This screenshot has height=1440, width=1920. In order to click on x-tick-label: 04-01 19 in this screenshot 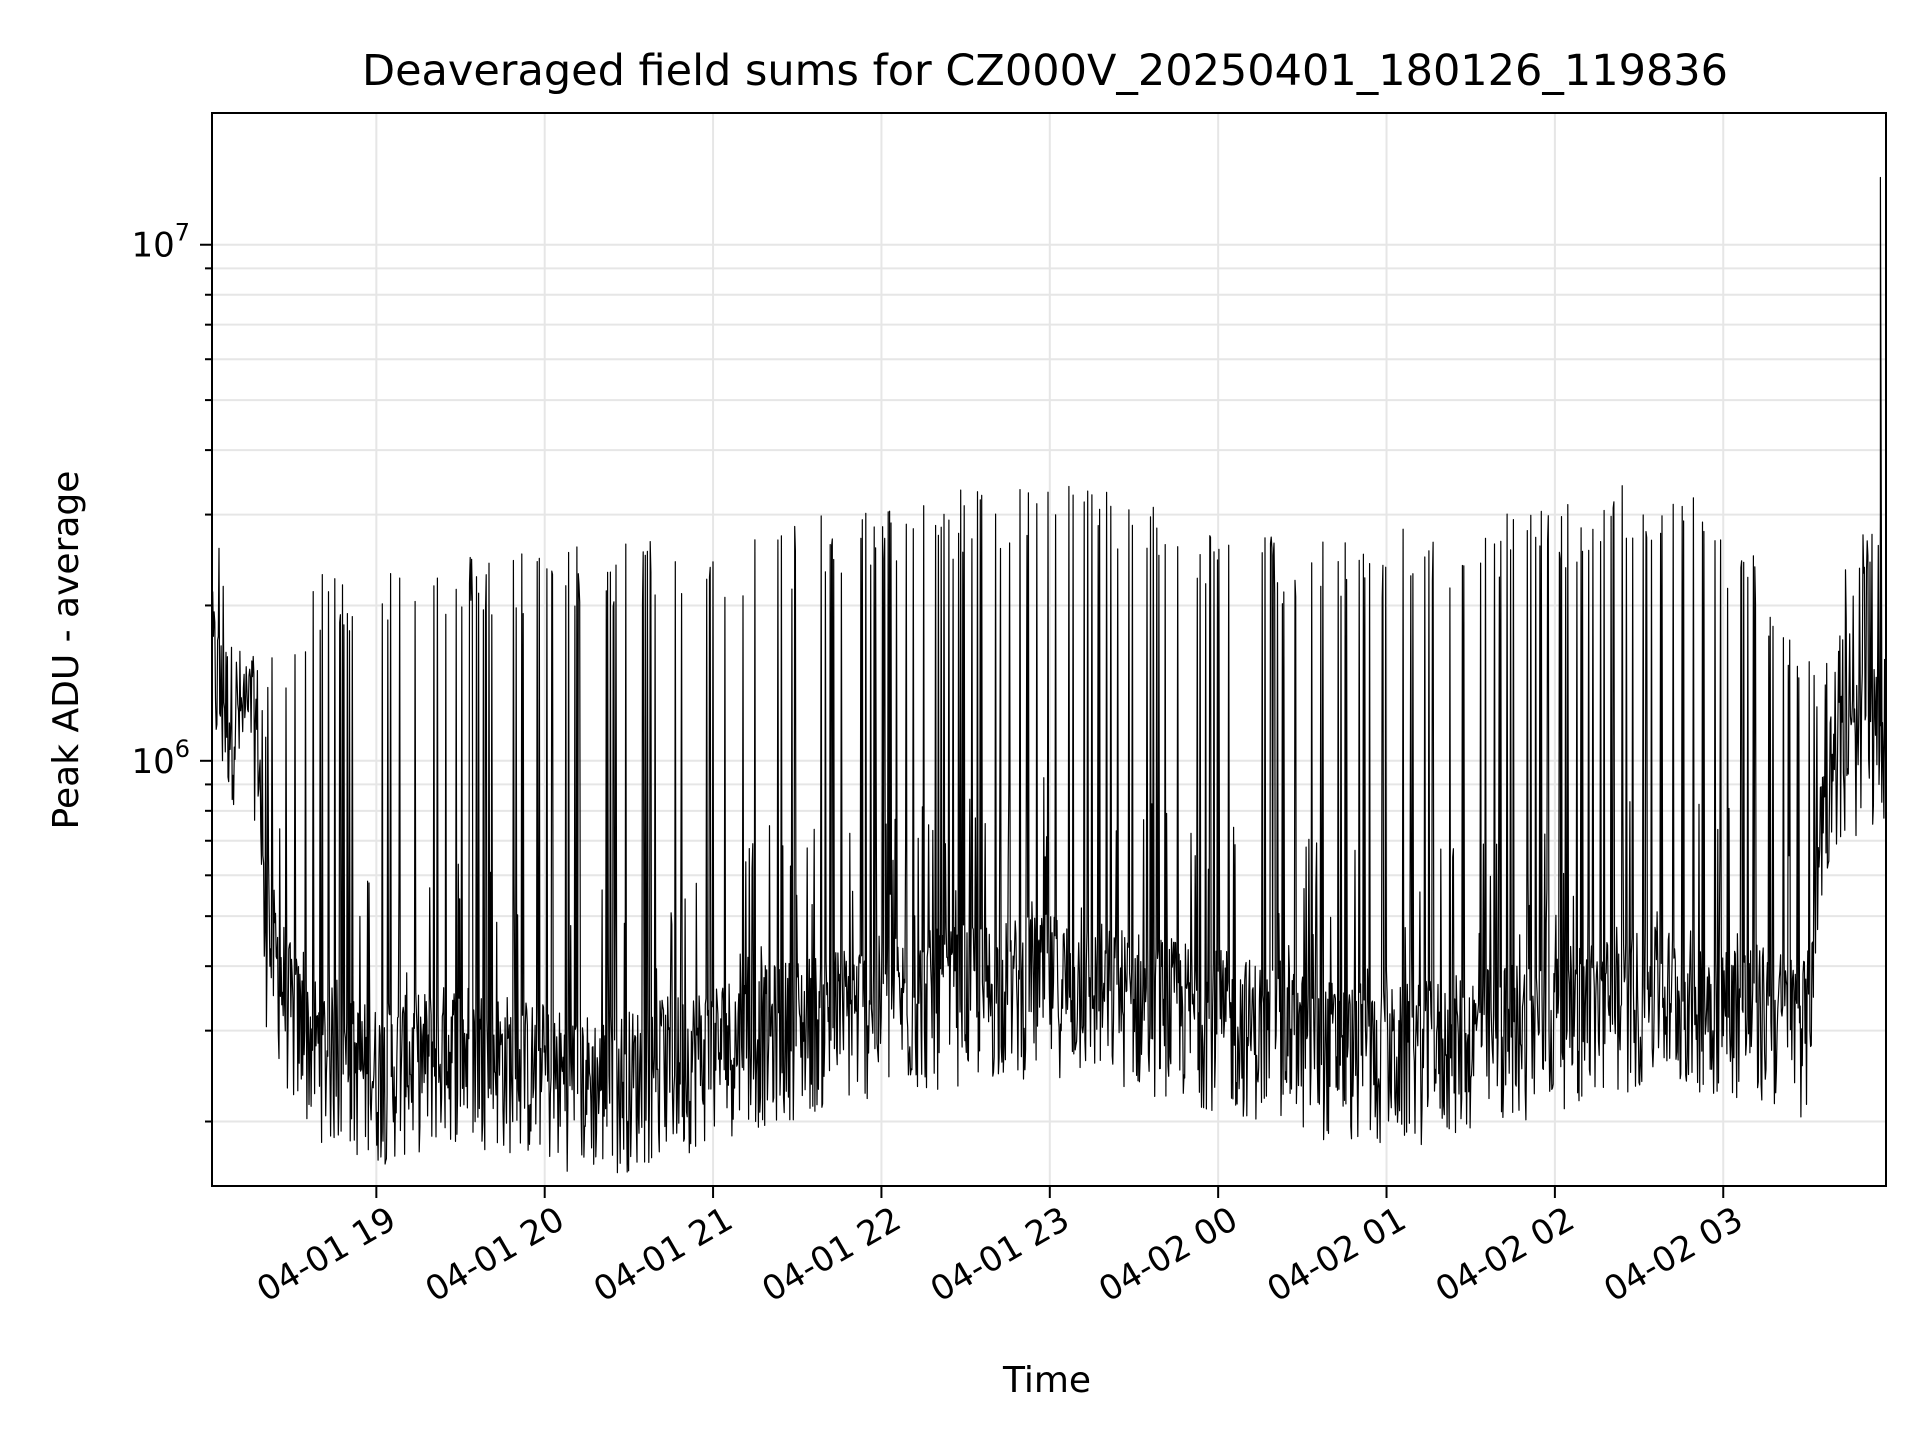, I will do `click(326, 1254)`.